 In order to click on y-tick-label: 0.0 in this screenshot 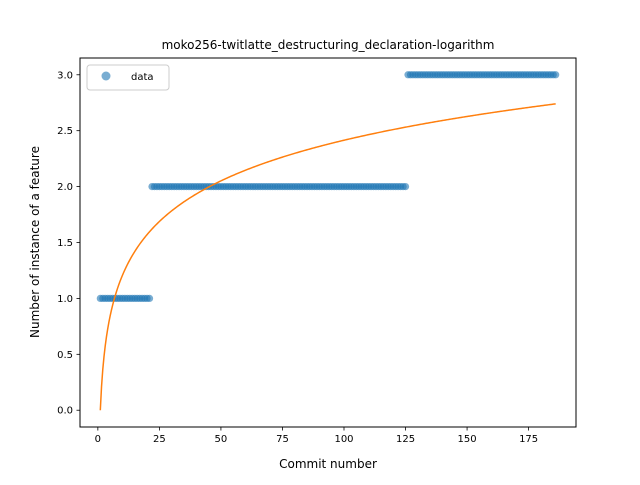, I will do `click(65, 411)`.